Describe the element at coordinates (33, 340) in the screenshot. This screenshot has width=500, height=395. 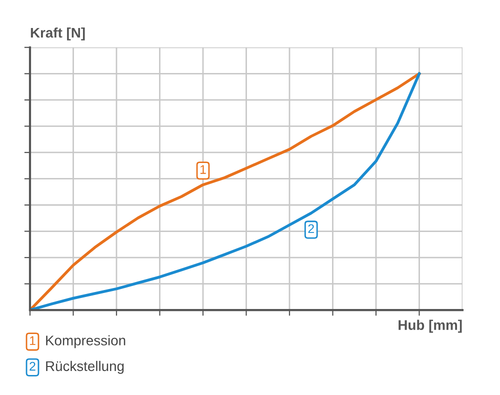
I see `text: 1` at that location.